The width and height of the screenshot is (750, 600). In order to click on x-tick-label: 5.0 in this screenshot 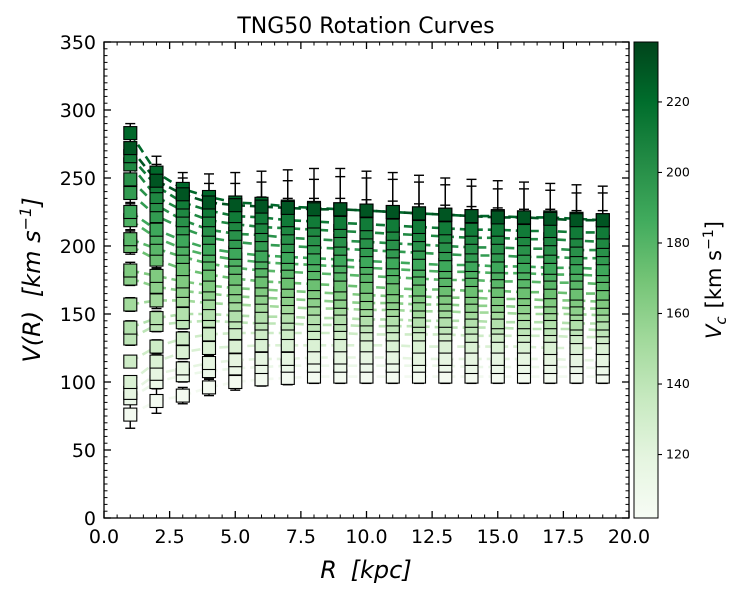, I will do `click(235, 537)`.